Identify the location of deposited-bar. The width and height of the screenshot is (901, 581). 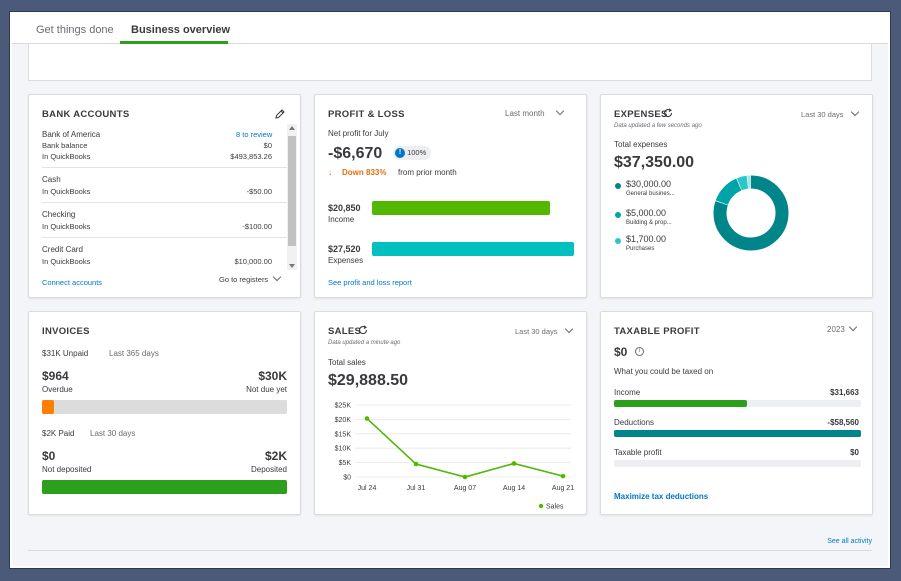
(164, 487).